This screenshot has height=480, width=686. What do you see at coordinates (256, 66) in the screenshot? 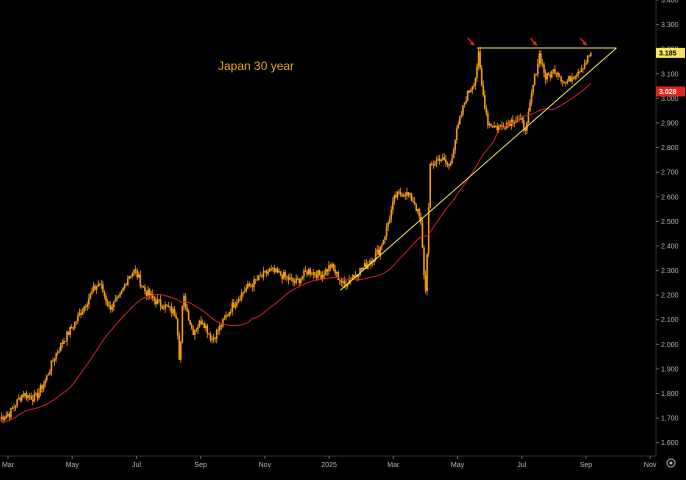
I see `chart-title: Japan 30 year` at bounding box center [256, 66].